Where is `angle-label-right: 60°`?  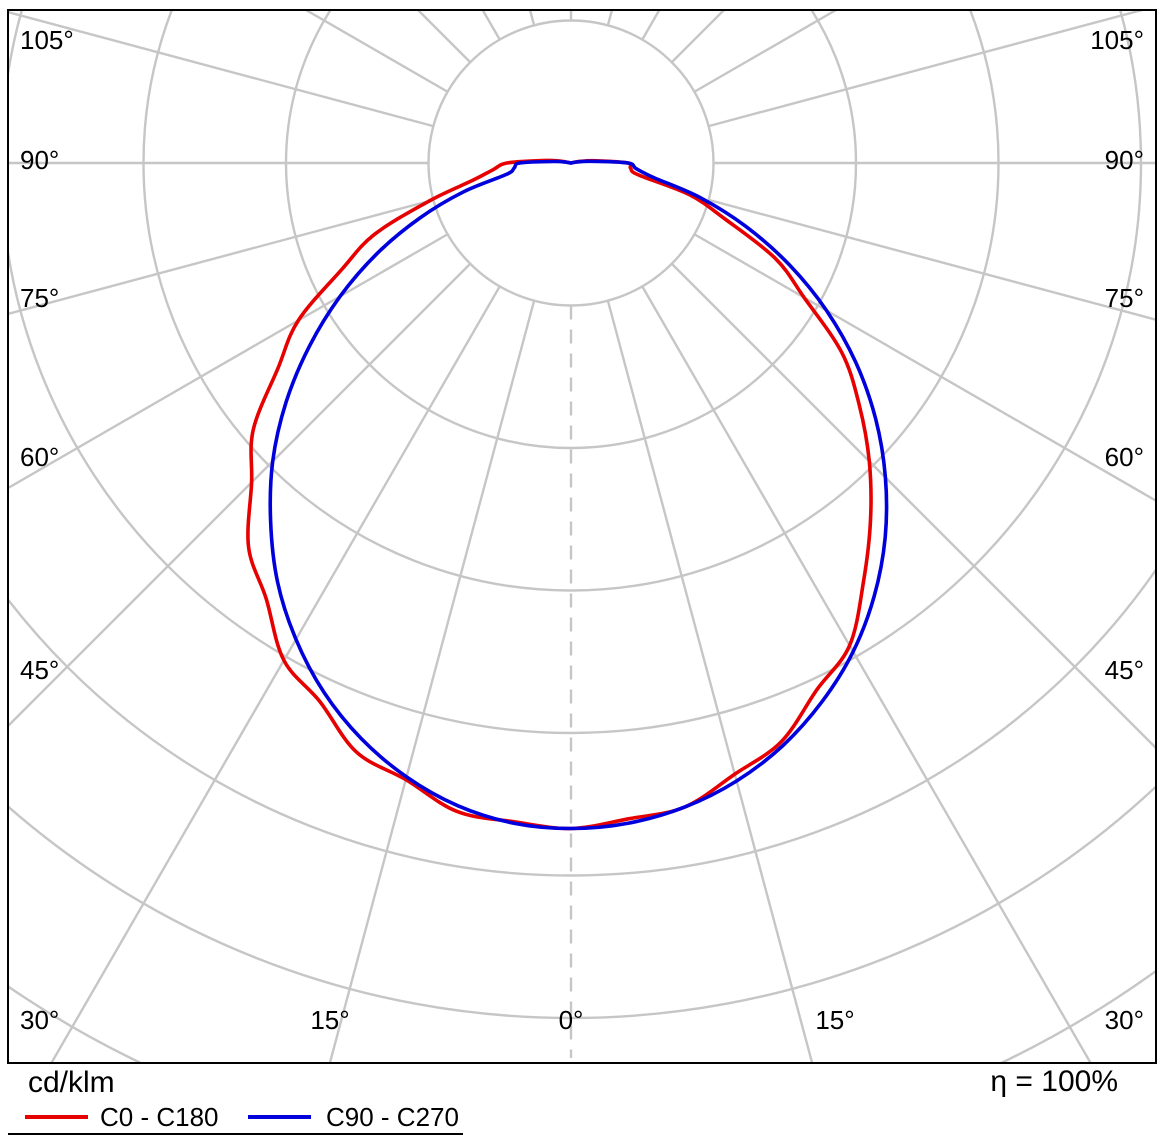
angle-label-right: 60° is located at coordinates (1124, 457).